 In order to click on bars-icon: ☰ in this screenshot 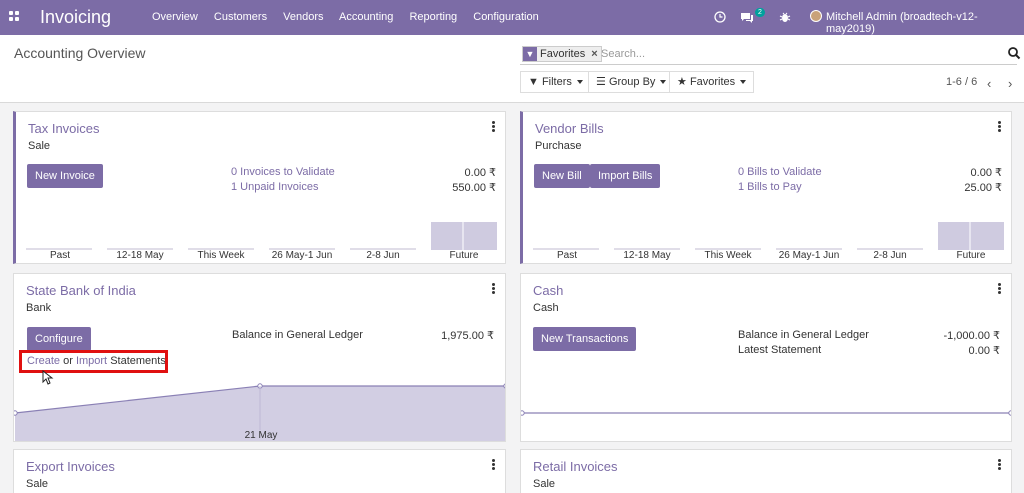, I will do `click(601, 82)`.